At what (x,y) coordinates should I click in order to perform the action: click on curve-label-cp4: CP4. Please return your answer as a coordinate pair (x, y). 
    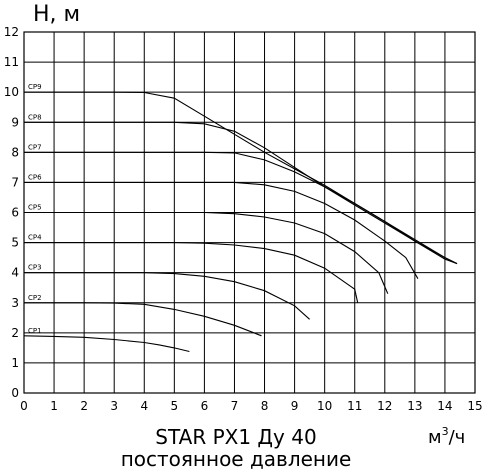
    Looking at the image, I should click on (35, 238).